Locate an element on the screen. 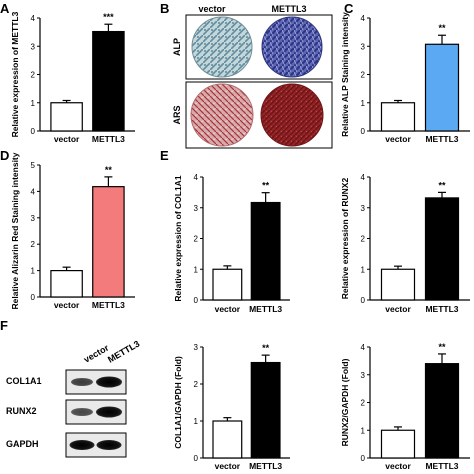 The image size is (474, 474). stain-col-label-mettl3: METTL3 is located at coordinates (289, 9).